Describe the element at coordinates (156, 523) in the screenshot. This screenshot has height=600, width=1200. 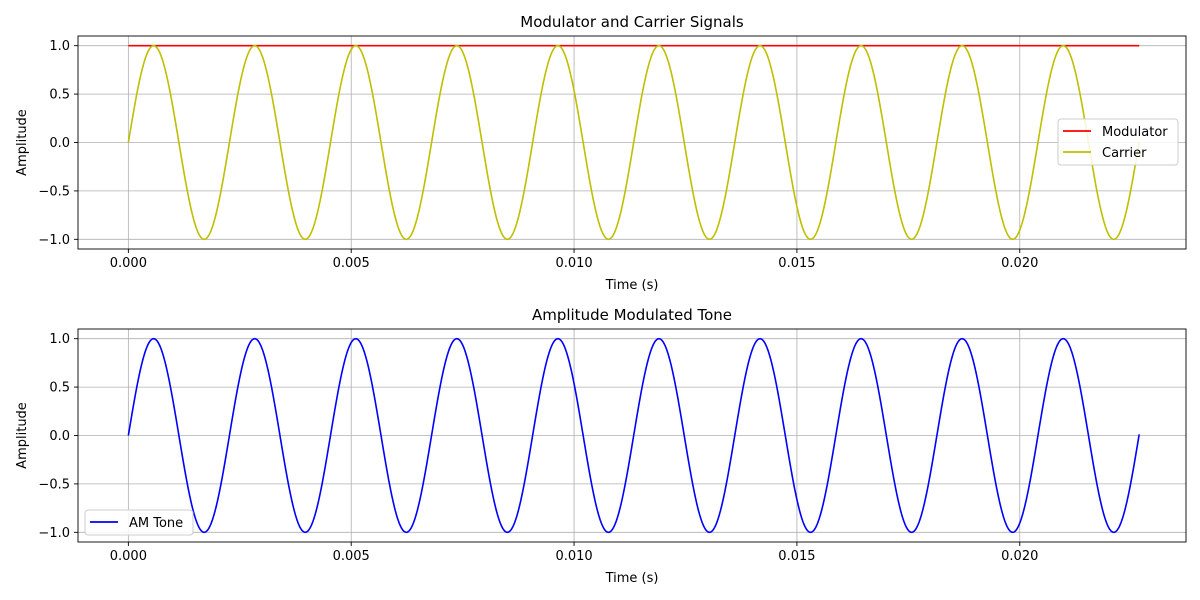
I see `legend-label: AM Tone` at that location.